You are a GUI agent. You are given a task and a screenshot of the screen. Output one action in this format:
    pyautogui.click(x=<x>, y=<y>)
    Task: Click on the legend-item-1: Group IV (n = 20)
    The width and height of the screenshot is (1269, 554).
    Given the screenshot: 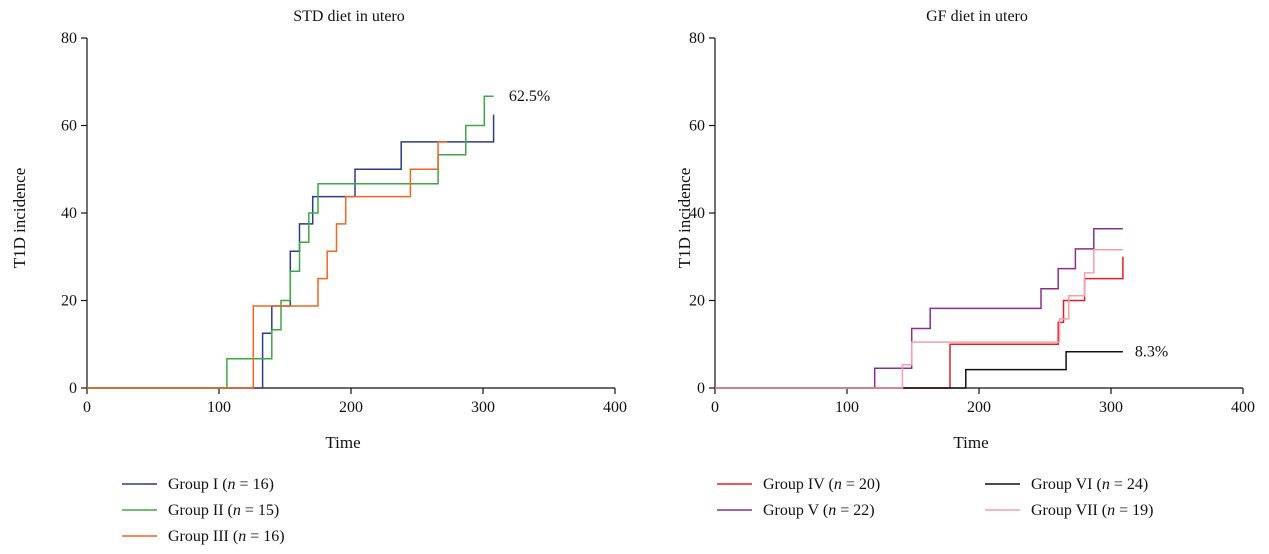 What is the action you would take?
    pyautogui.click(x=798, y=484)
    